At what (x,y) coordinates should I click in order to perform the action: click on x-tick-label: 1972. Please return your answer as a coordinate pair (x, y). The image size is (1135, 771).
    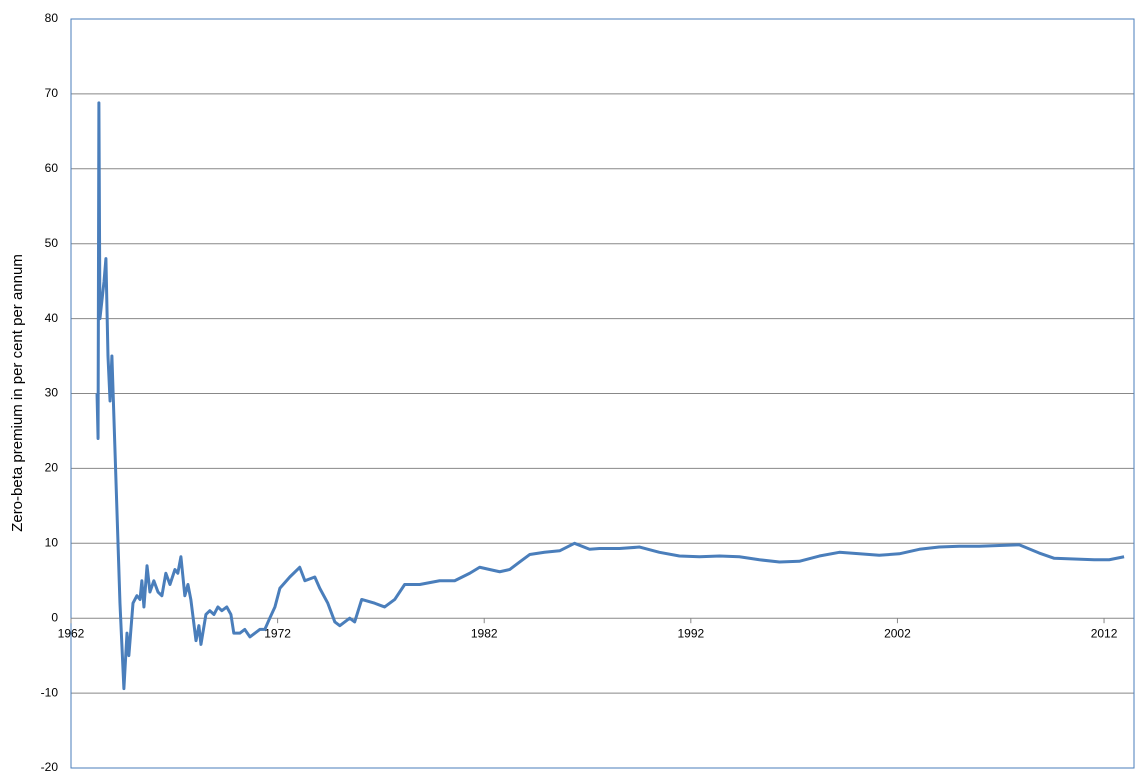
    Looking at the image, I should click on (277, 633).